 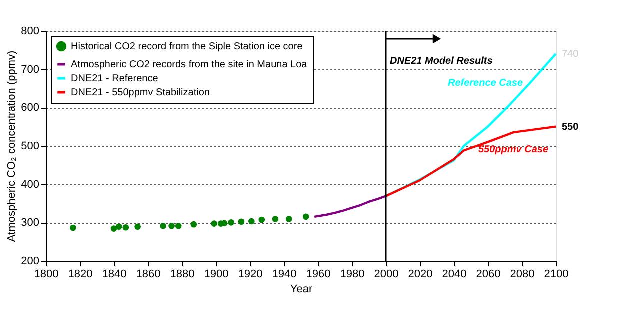 What do you see at coordinates (46, 274) in the screenshot?
I see `x-tick-label: 1800` at bounding box center [46, 274].